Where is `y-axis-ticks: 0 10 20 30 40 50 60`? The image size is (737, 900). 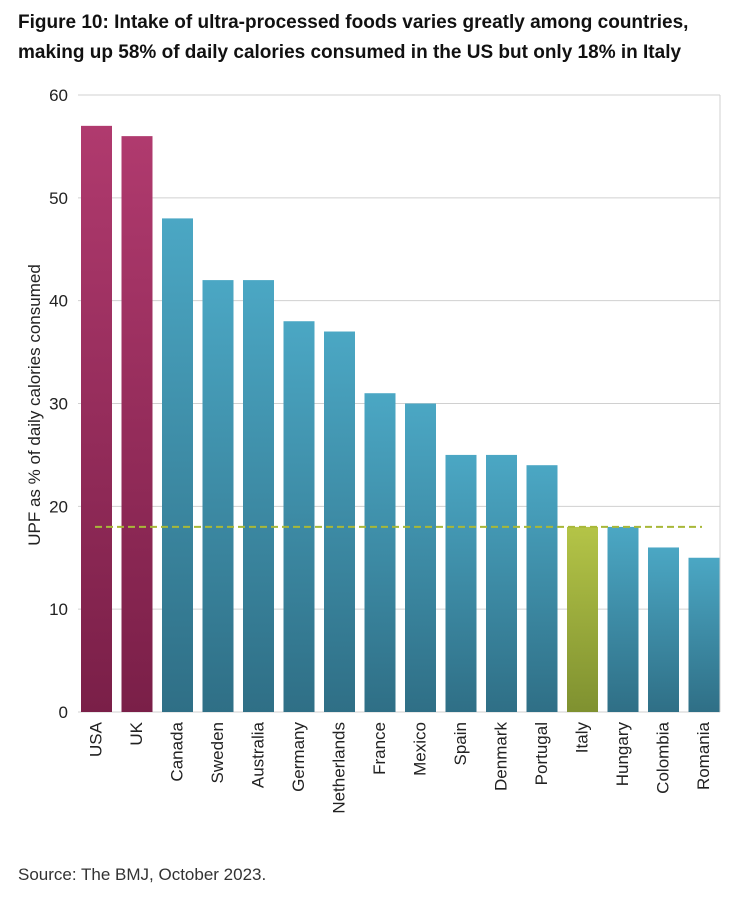 y-axis-ticks: 0 10 20 30 40 50 60 is located at coordinates (58, 404).